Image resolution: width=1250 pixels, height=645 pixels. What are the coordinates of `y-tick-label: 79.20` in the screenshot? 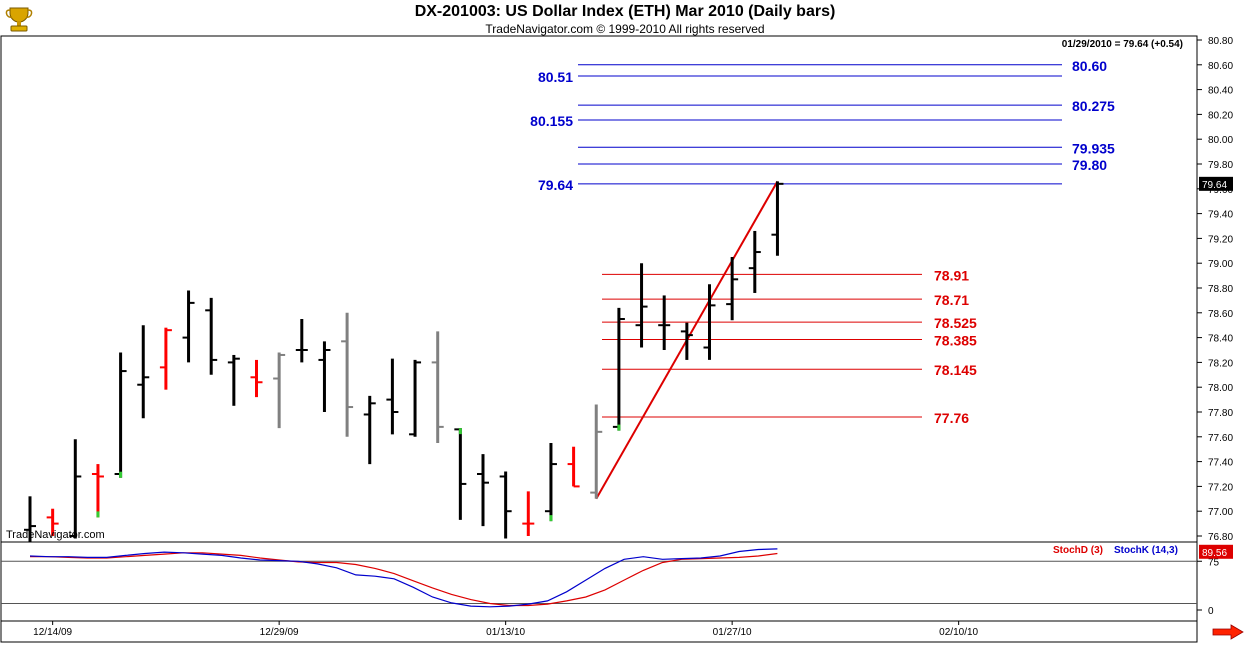 It's located at (1220, 239).